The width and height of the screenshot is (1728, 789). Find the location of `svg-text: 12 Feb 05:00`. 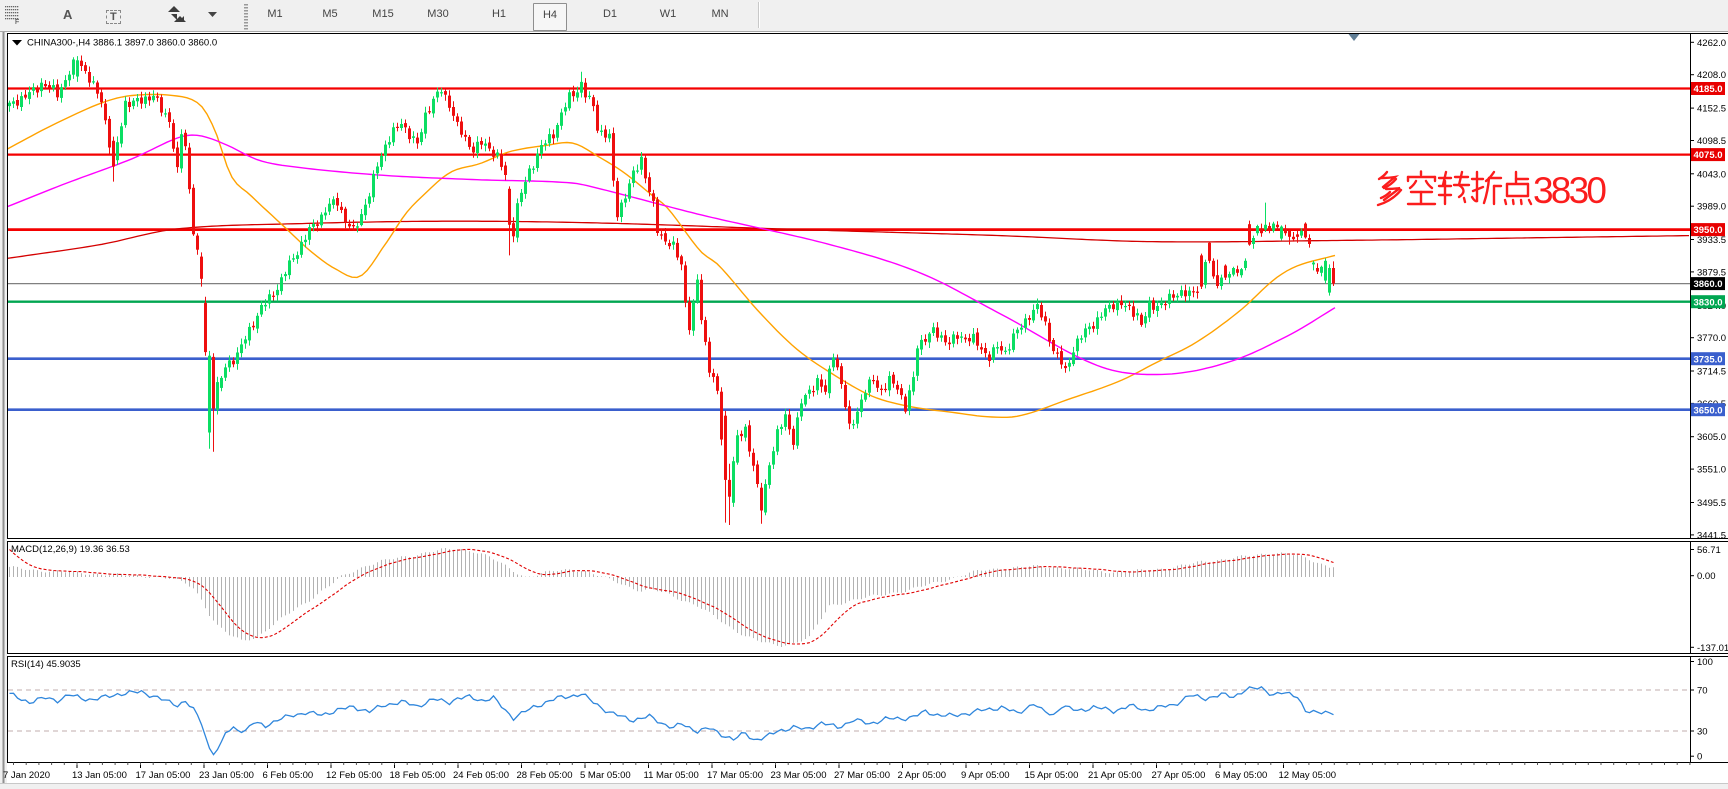

svg-text: 12 Feb 05:00 is located at coordinates (354, 775).